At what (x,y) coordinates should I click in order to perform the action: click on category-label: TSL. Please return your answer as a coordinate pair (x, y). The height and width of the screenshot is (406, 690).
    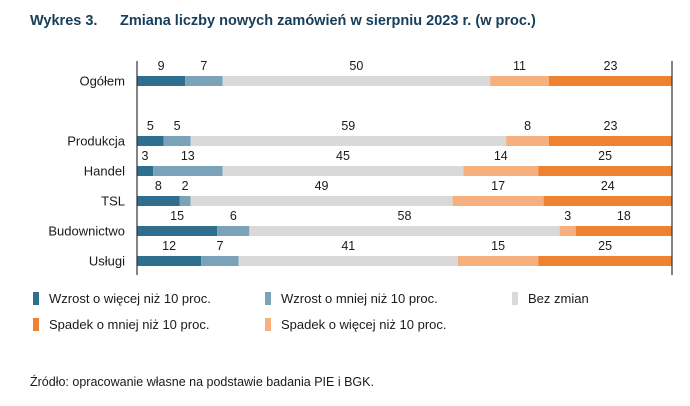
    Looking at the image, I should click on (113, 201).